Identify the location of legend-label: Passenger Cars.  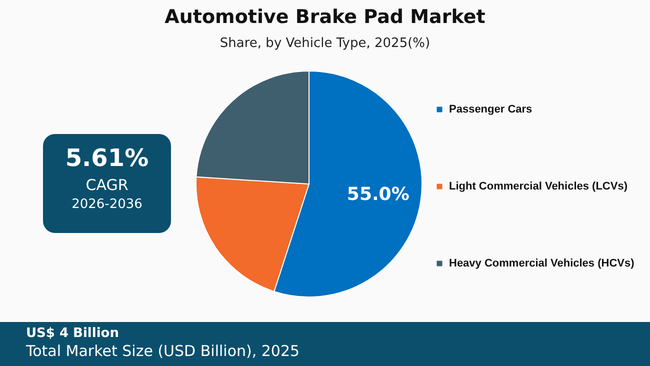
(490, 110).